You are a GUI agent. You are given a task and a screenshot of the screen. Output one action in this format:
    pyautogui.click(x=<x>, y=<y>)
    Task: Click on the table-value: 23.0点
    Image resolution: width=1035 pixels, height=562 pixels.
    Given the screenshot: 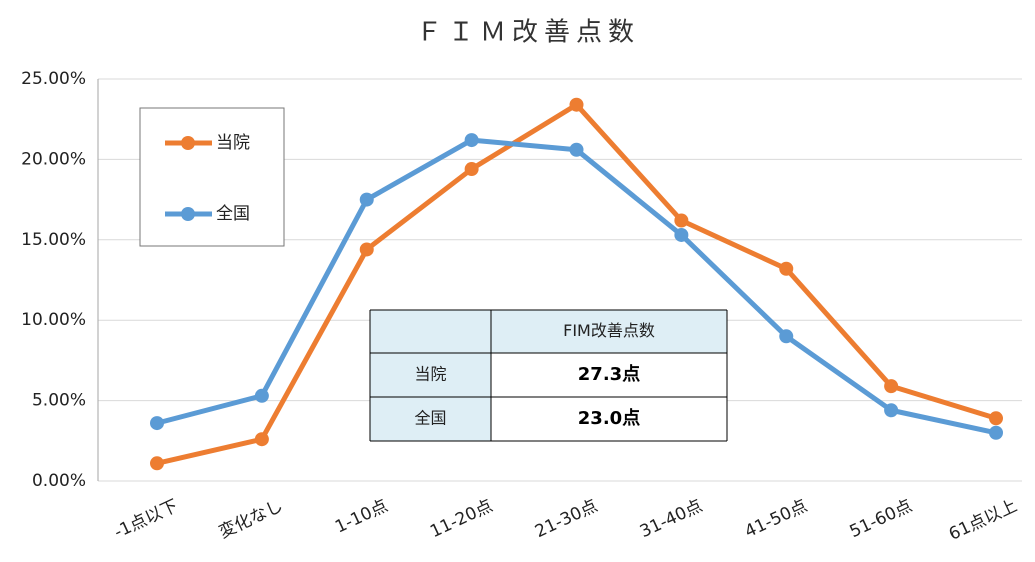 What is the action you would take?
    pyautogui.click(x=609, y=418)
    